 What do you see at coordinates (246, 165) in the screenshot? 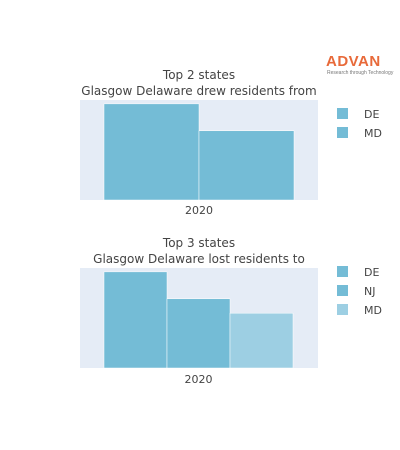
I see `chart1-bar-md` at bounding box center [246, 165].